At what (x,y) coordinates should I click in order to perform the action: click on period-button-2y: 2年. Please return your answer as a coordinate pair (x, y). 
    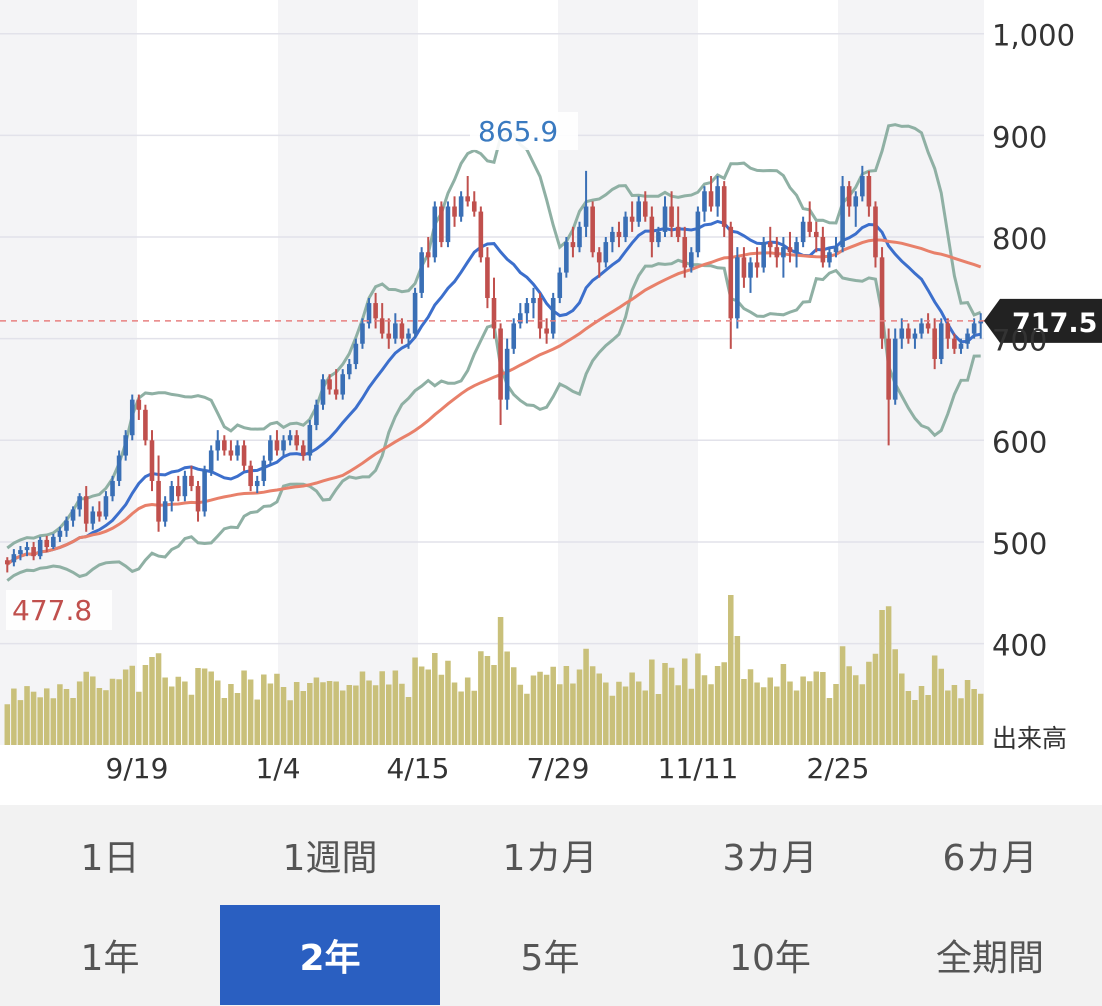
    Looking at the image, I should click on (330, 955).